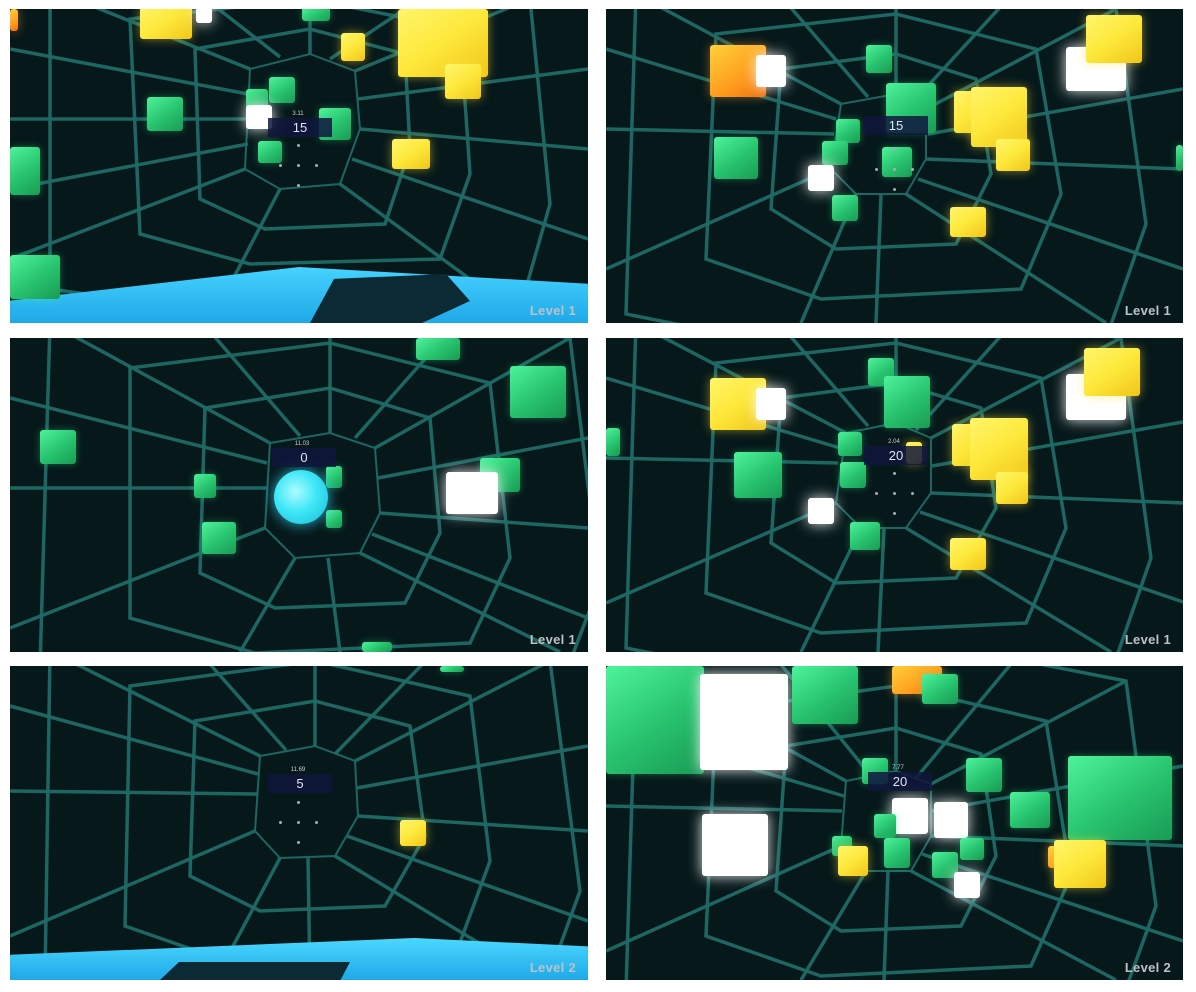  What do you see at coordinates (298, 114) in the screenshot?
I see `timer-readout: 3.11` at bounding box center [298, 114].